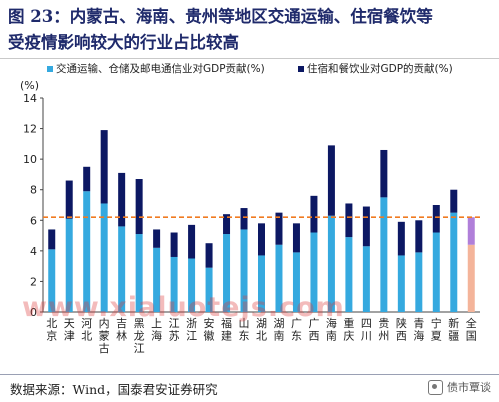 The width and height of the screenshot is (499, 402). What do you see at coordinates (104, 323) in the screenshot?
I see `x-tick-label-3-0: 内` at bounding box center [104, 323].